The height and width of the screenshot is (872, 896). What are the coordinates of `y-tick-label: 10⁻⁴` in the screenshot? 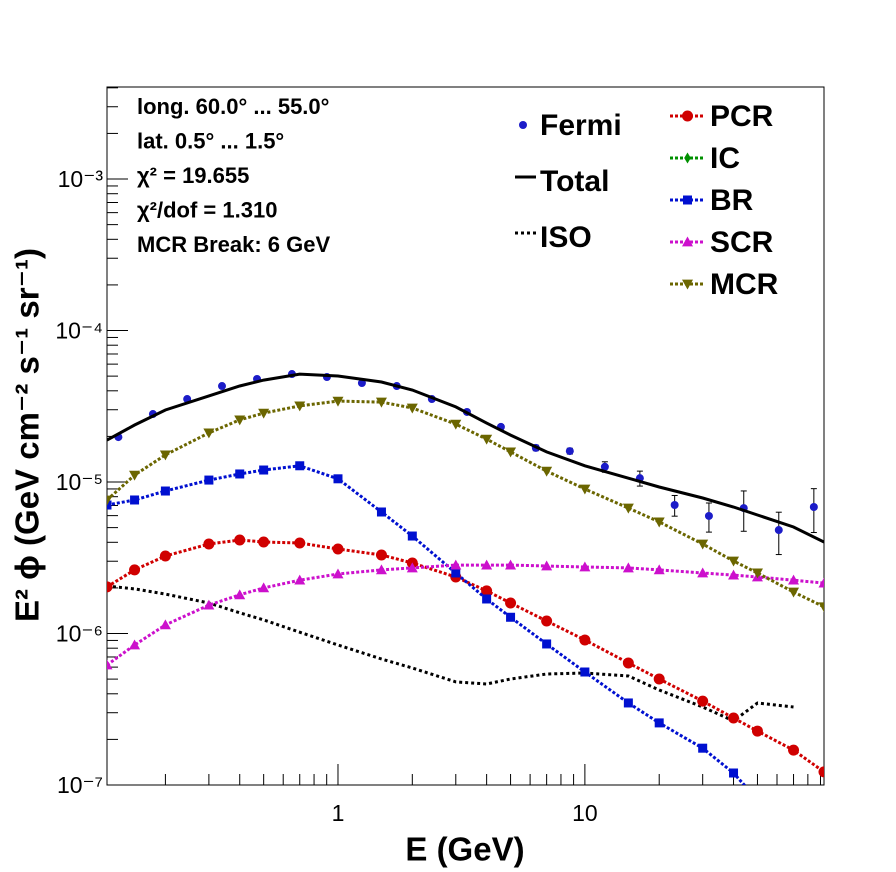 It's located at (79, 331).